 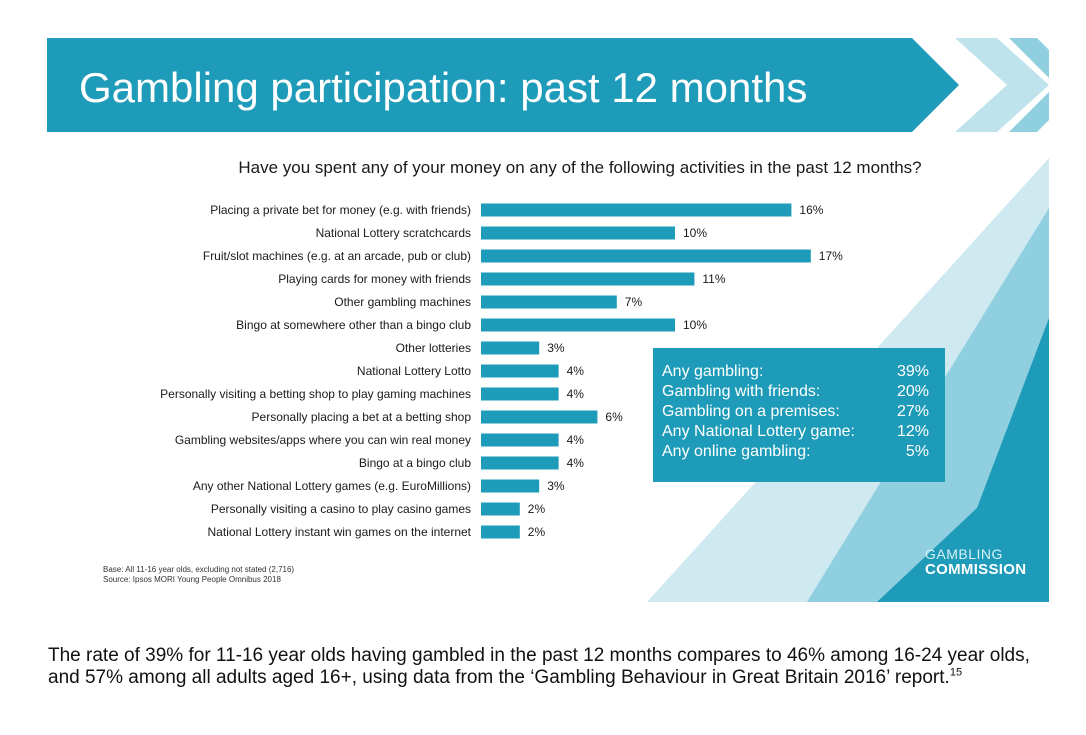 What do you see at coordinates (751, 411) in the screenshot?
I see `stat-label: Gambling on a premises:` at bounding box center [751, 411].